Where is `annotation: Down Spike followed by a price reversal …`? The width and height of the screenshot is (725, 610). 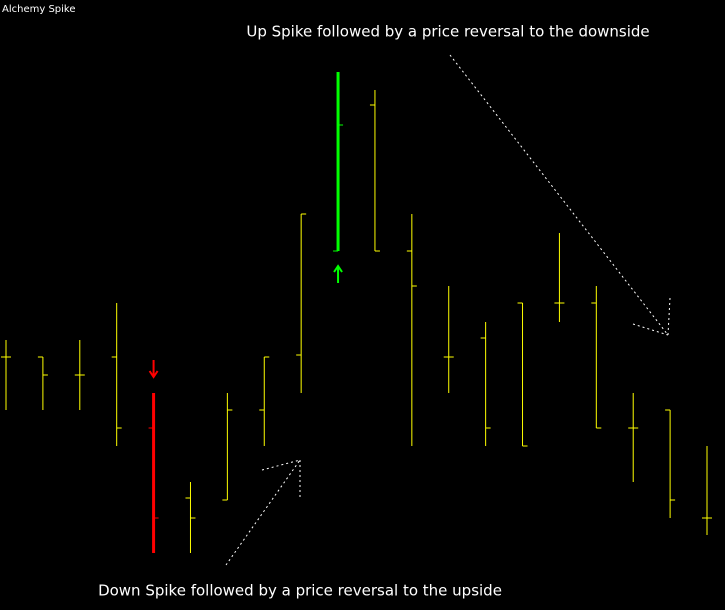 annotation: Down Spike followed by a price reversal … is located at coordinates (300, 591).